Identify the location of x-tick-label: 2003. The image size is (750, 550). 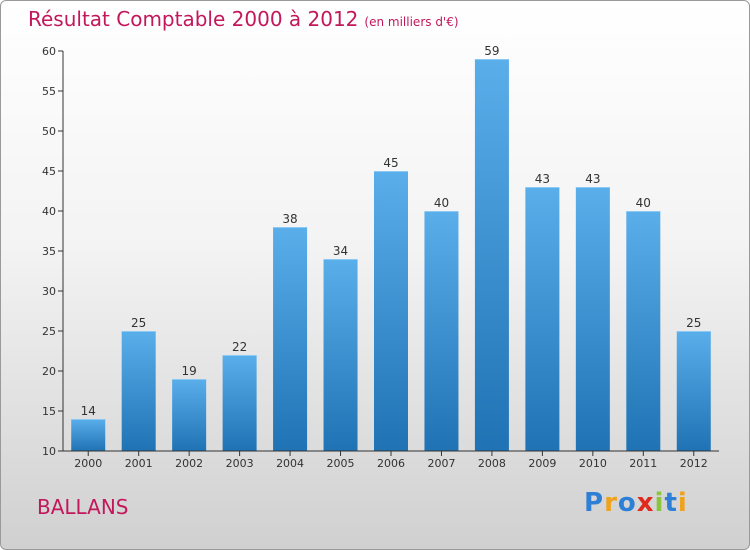
(240, 463).